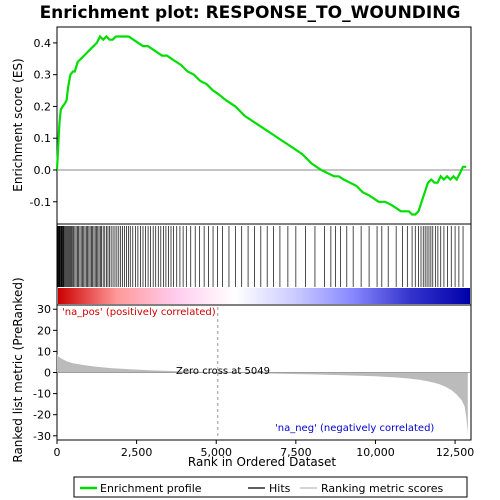 Image resolution: width=500 pixels, height=500 pixels. I want to click on x-tick-label: 5,000, so click(216, 452).